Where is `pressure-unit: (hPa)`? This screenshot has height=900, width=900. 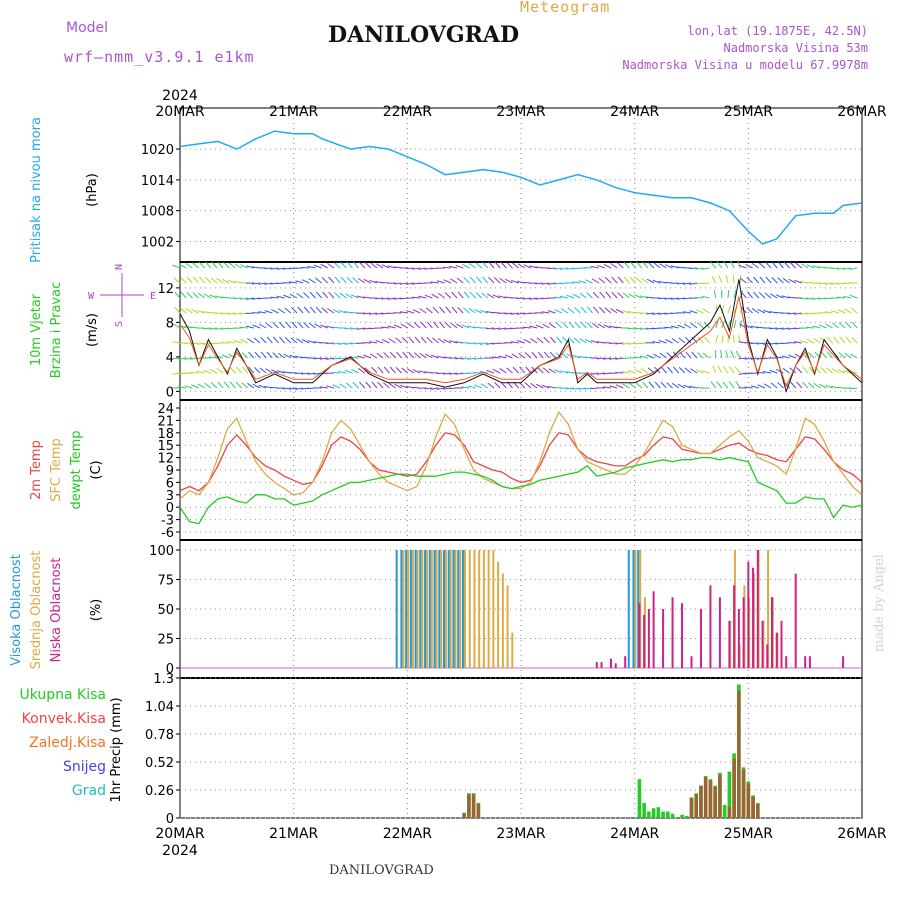 pressure-unit: (hPa) is located at coordinates (92, 190).